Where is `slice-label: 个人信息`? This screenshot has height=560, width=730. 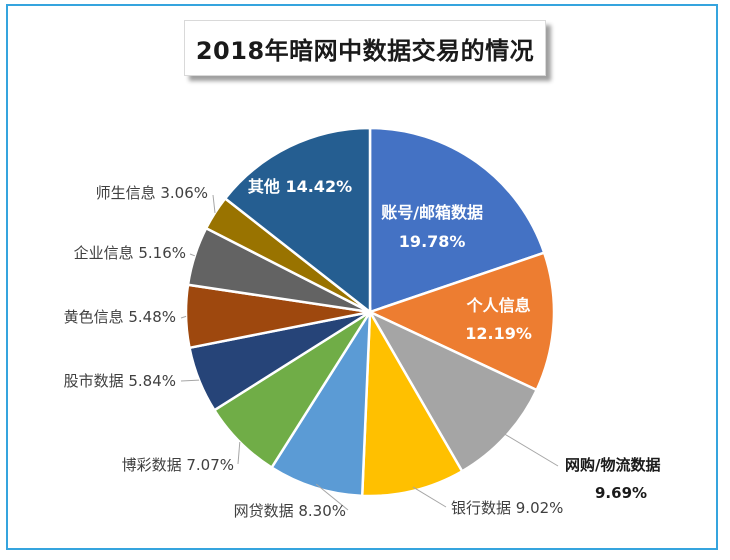 slice-label: 个人信息 is located at coordinates (498, 305).